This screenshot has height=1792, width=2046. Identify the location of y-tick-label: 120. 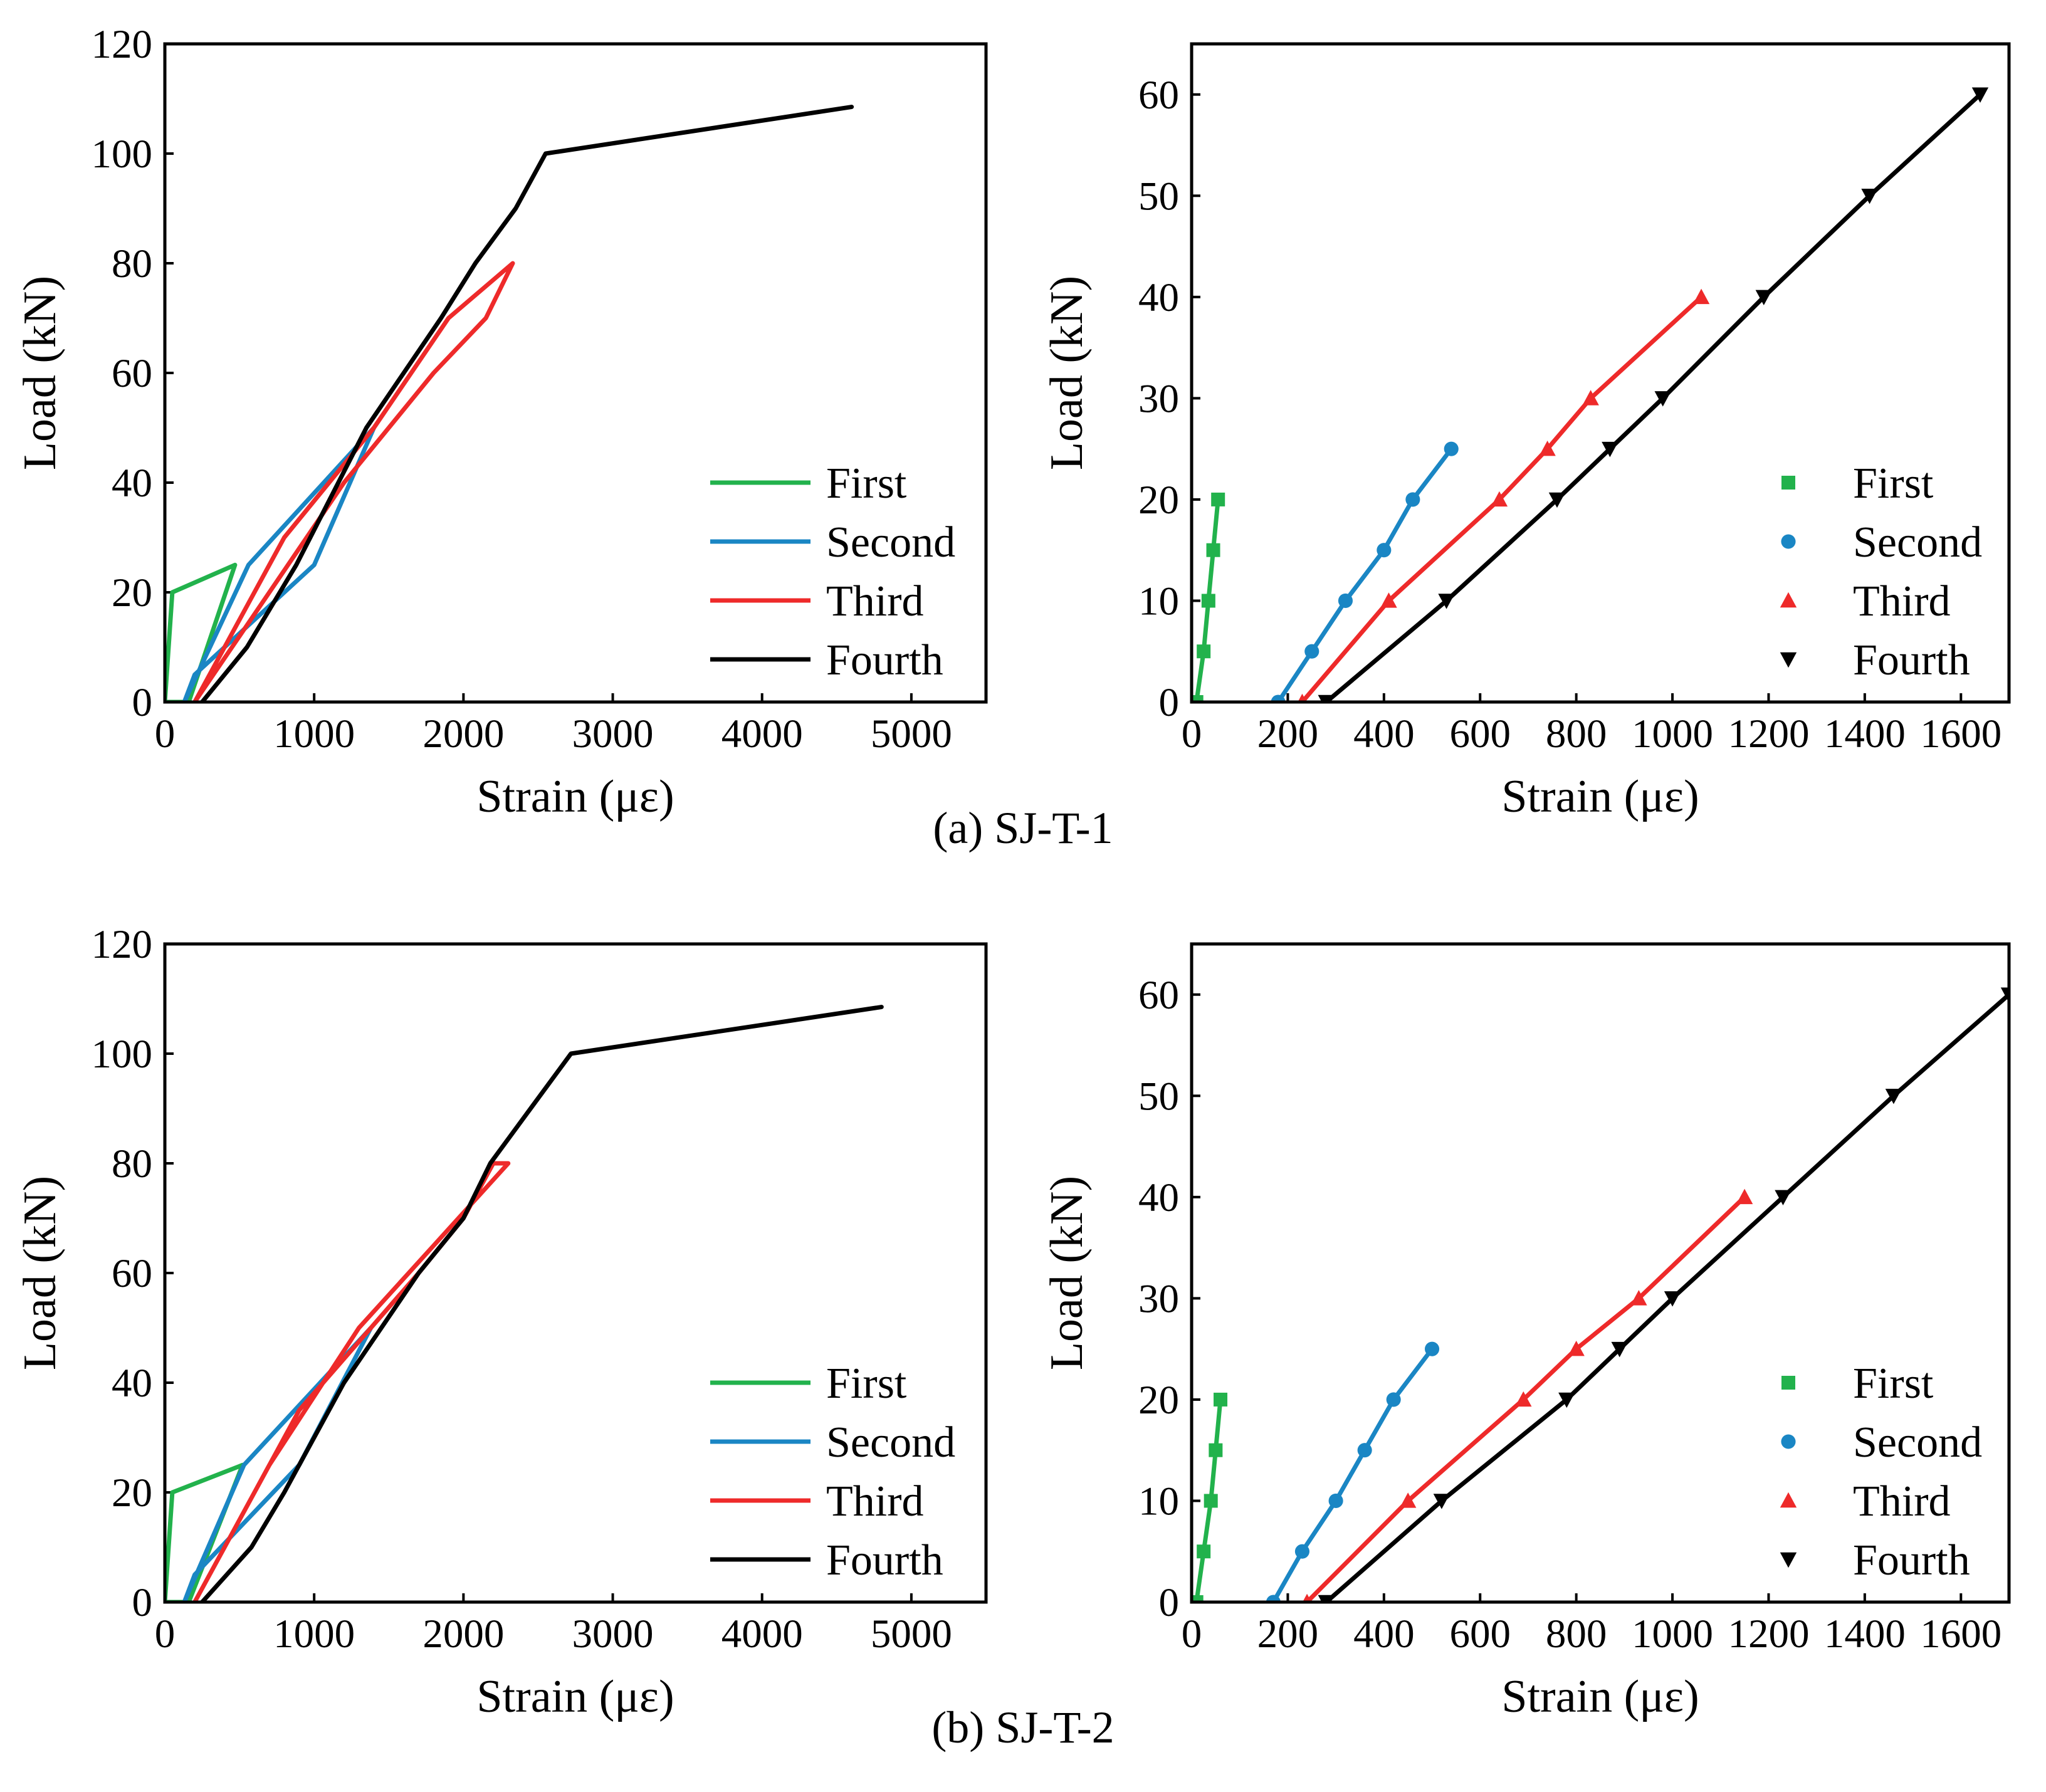
(122, 44).